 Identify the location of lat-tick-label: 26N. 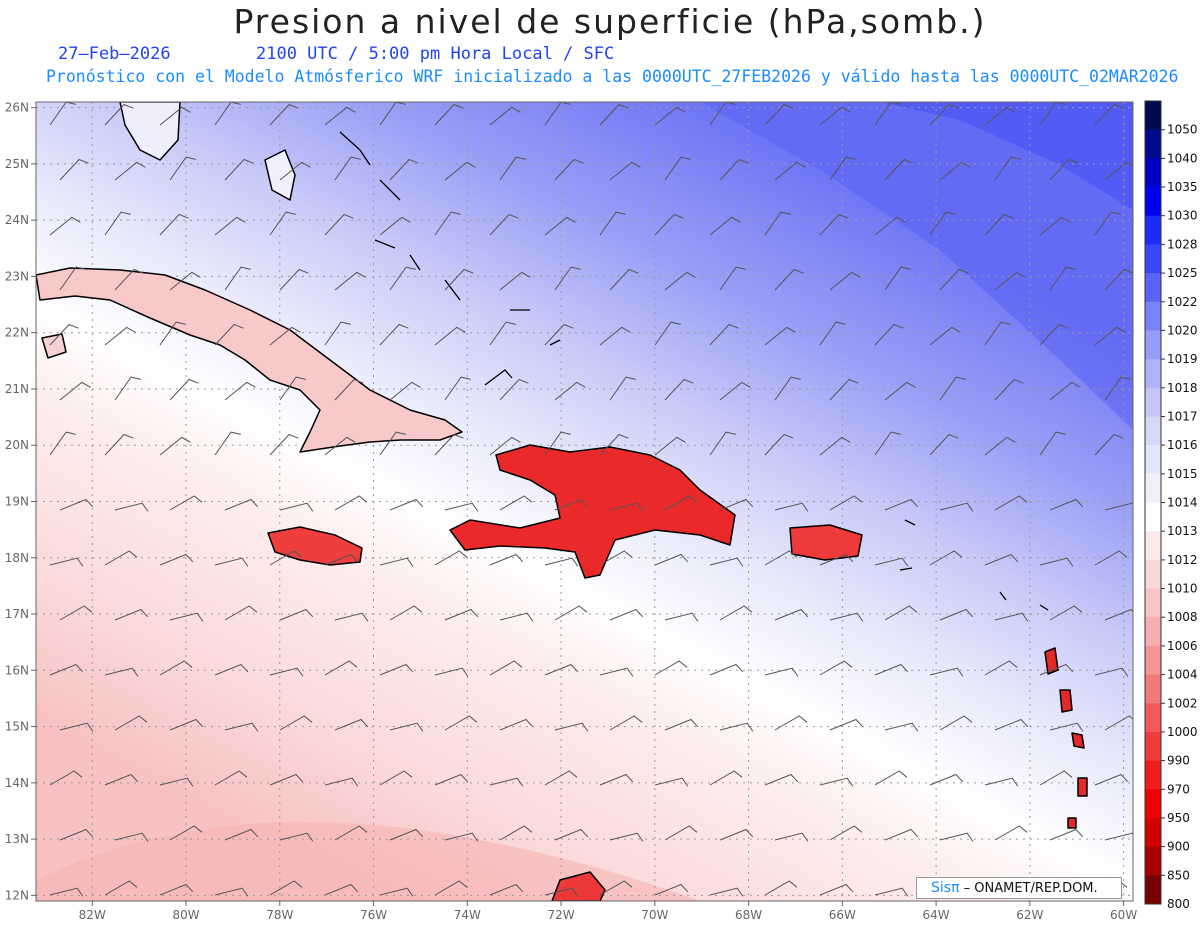
(17, 108).